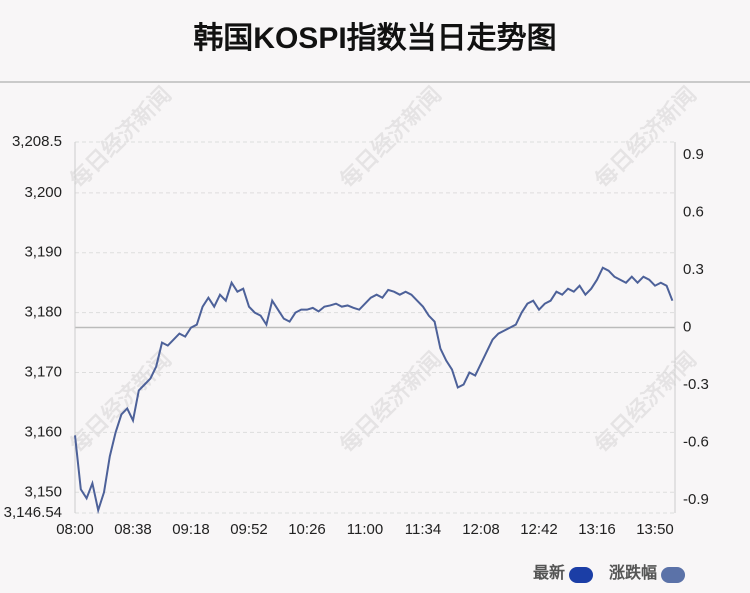 This screenshot has height=593, width=750. I want to click on y2-tick-label: -0.3, so click(696, 384).